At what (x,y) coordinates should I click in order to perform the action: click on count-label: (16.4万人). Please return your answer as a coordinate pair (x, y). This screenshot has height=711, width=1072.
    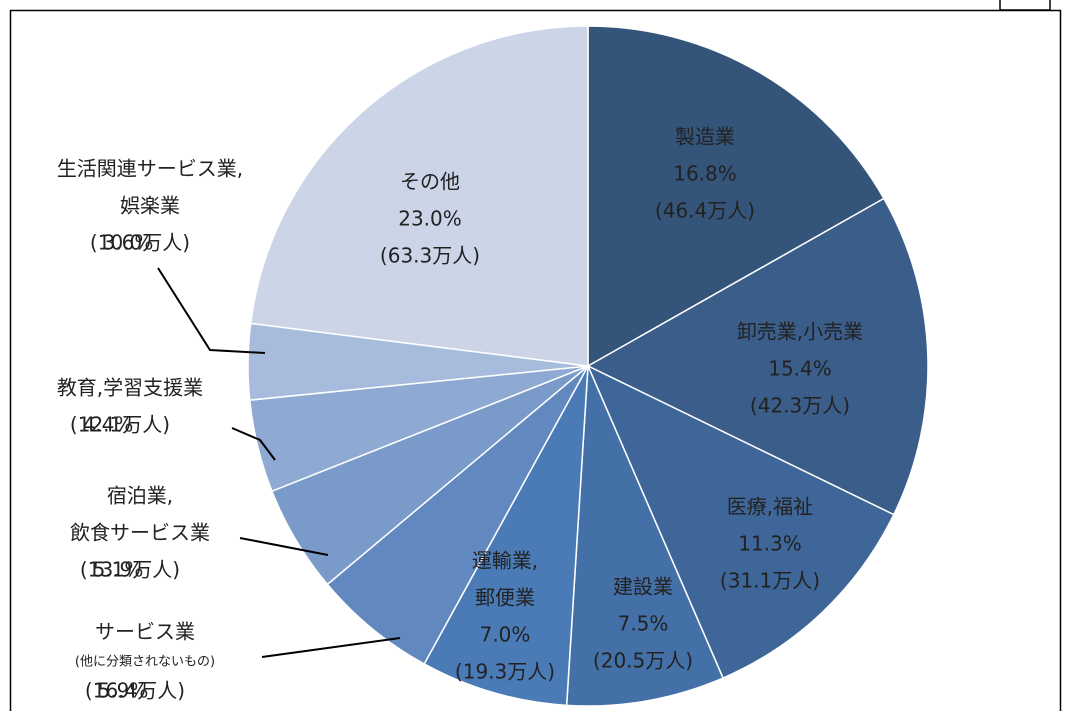
    Looking at the image, I should click on (135, 691).